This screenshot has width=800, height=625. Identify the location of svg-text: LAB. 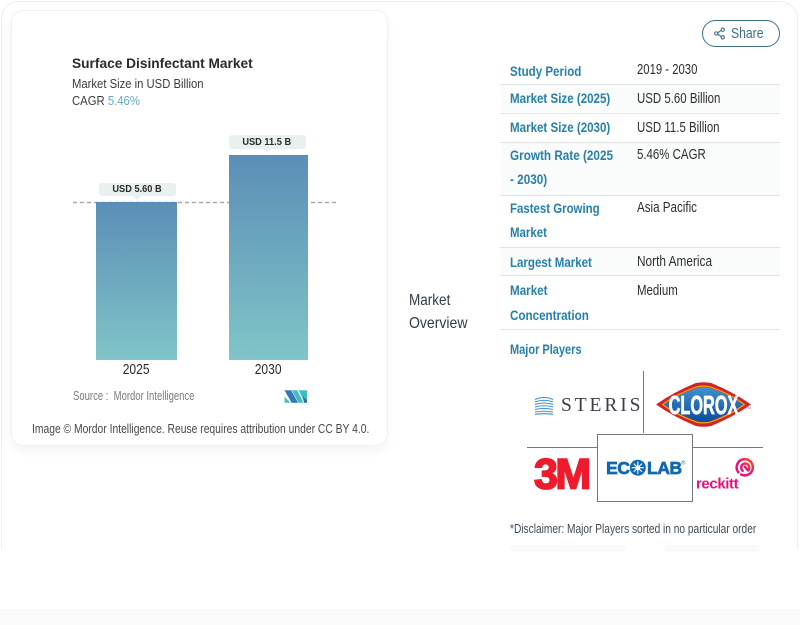
(664, 467).